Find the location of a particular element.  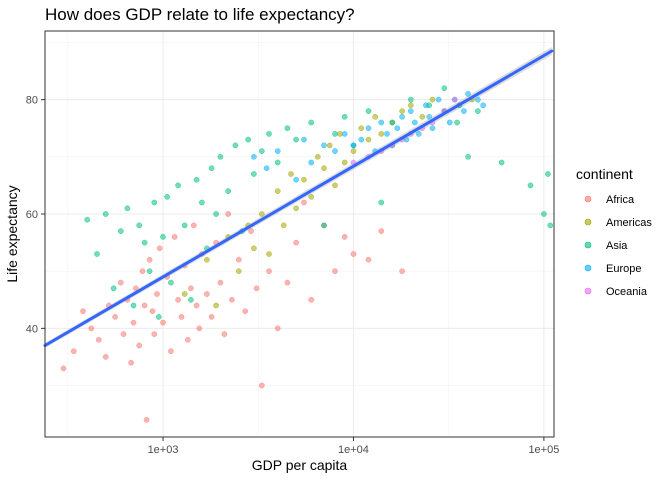

legend-label-africa: Africa is located at coordinates (620, 200).